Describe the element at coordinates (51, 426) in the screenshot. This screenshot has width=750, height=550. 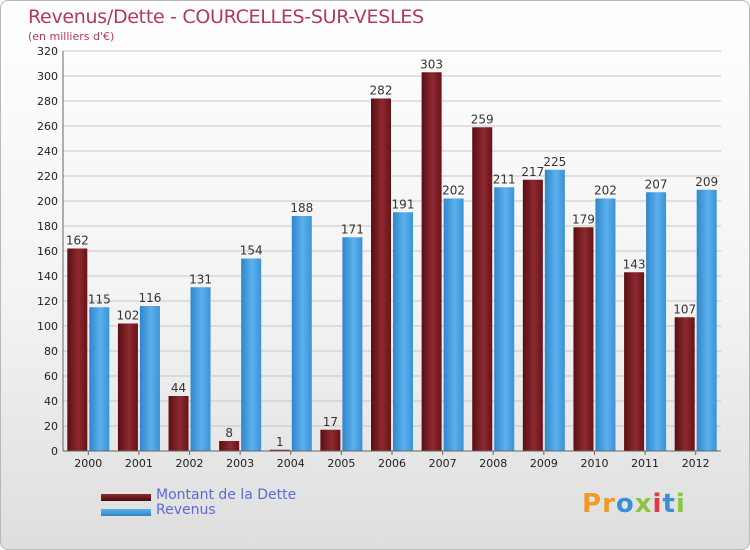
I see `y-tick-label: 20` at that location.